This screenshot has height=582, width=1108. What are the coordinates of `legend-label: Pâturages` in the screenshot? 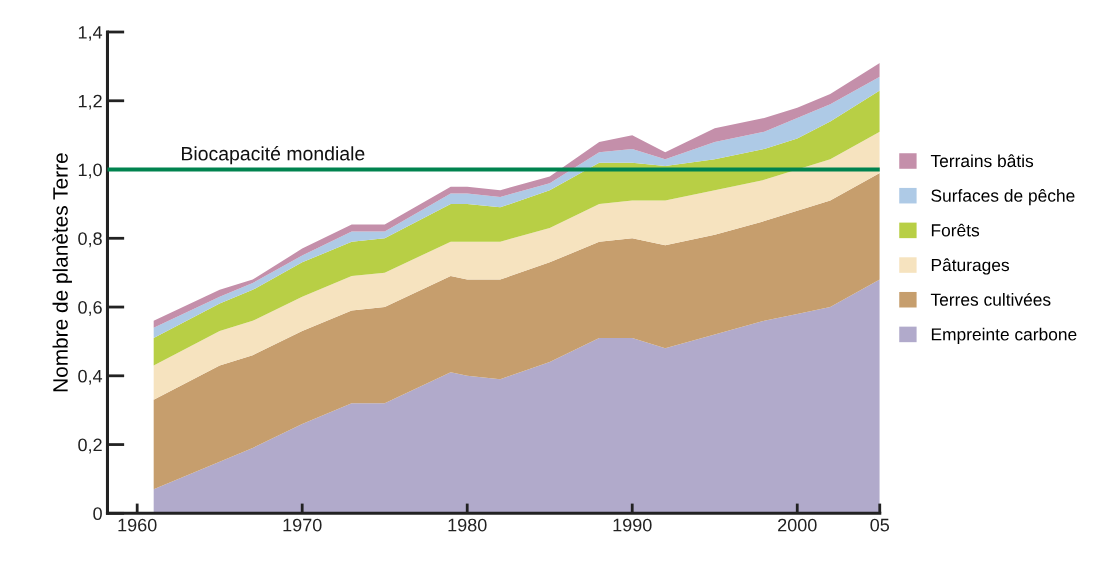 It's located at (970, 266).